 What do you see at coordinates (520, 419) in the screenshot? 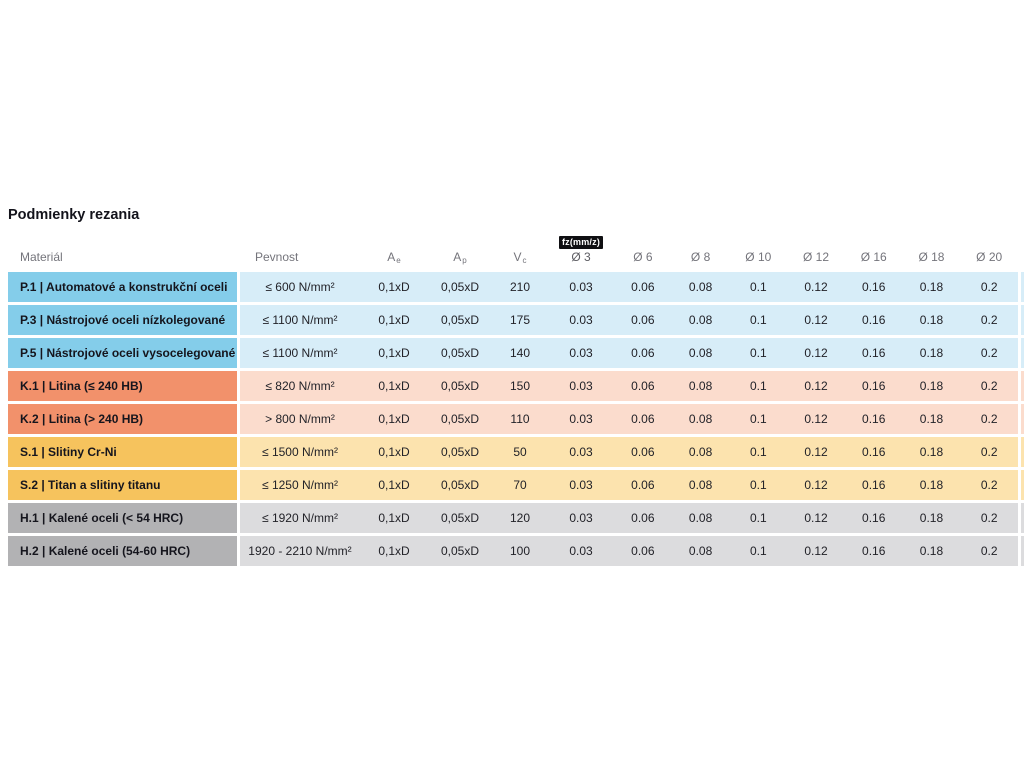
I see `vc-cell: 110` at bounding box center [520, 419].